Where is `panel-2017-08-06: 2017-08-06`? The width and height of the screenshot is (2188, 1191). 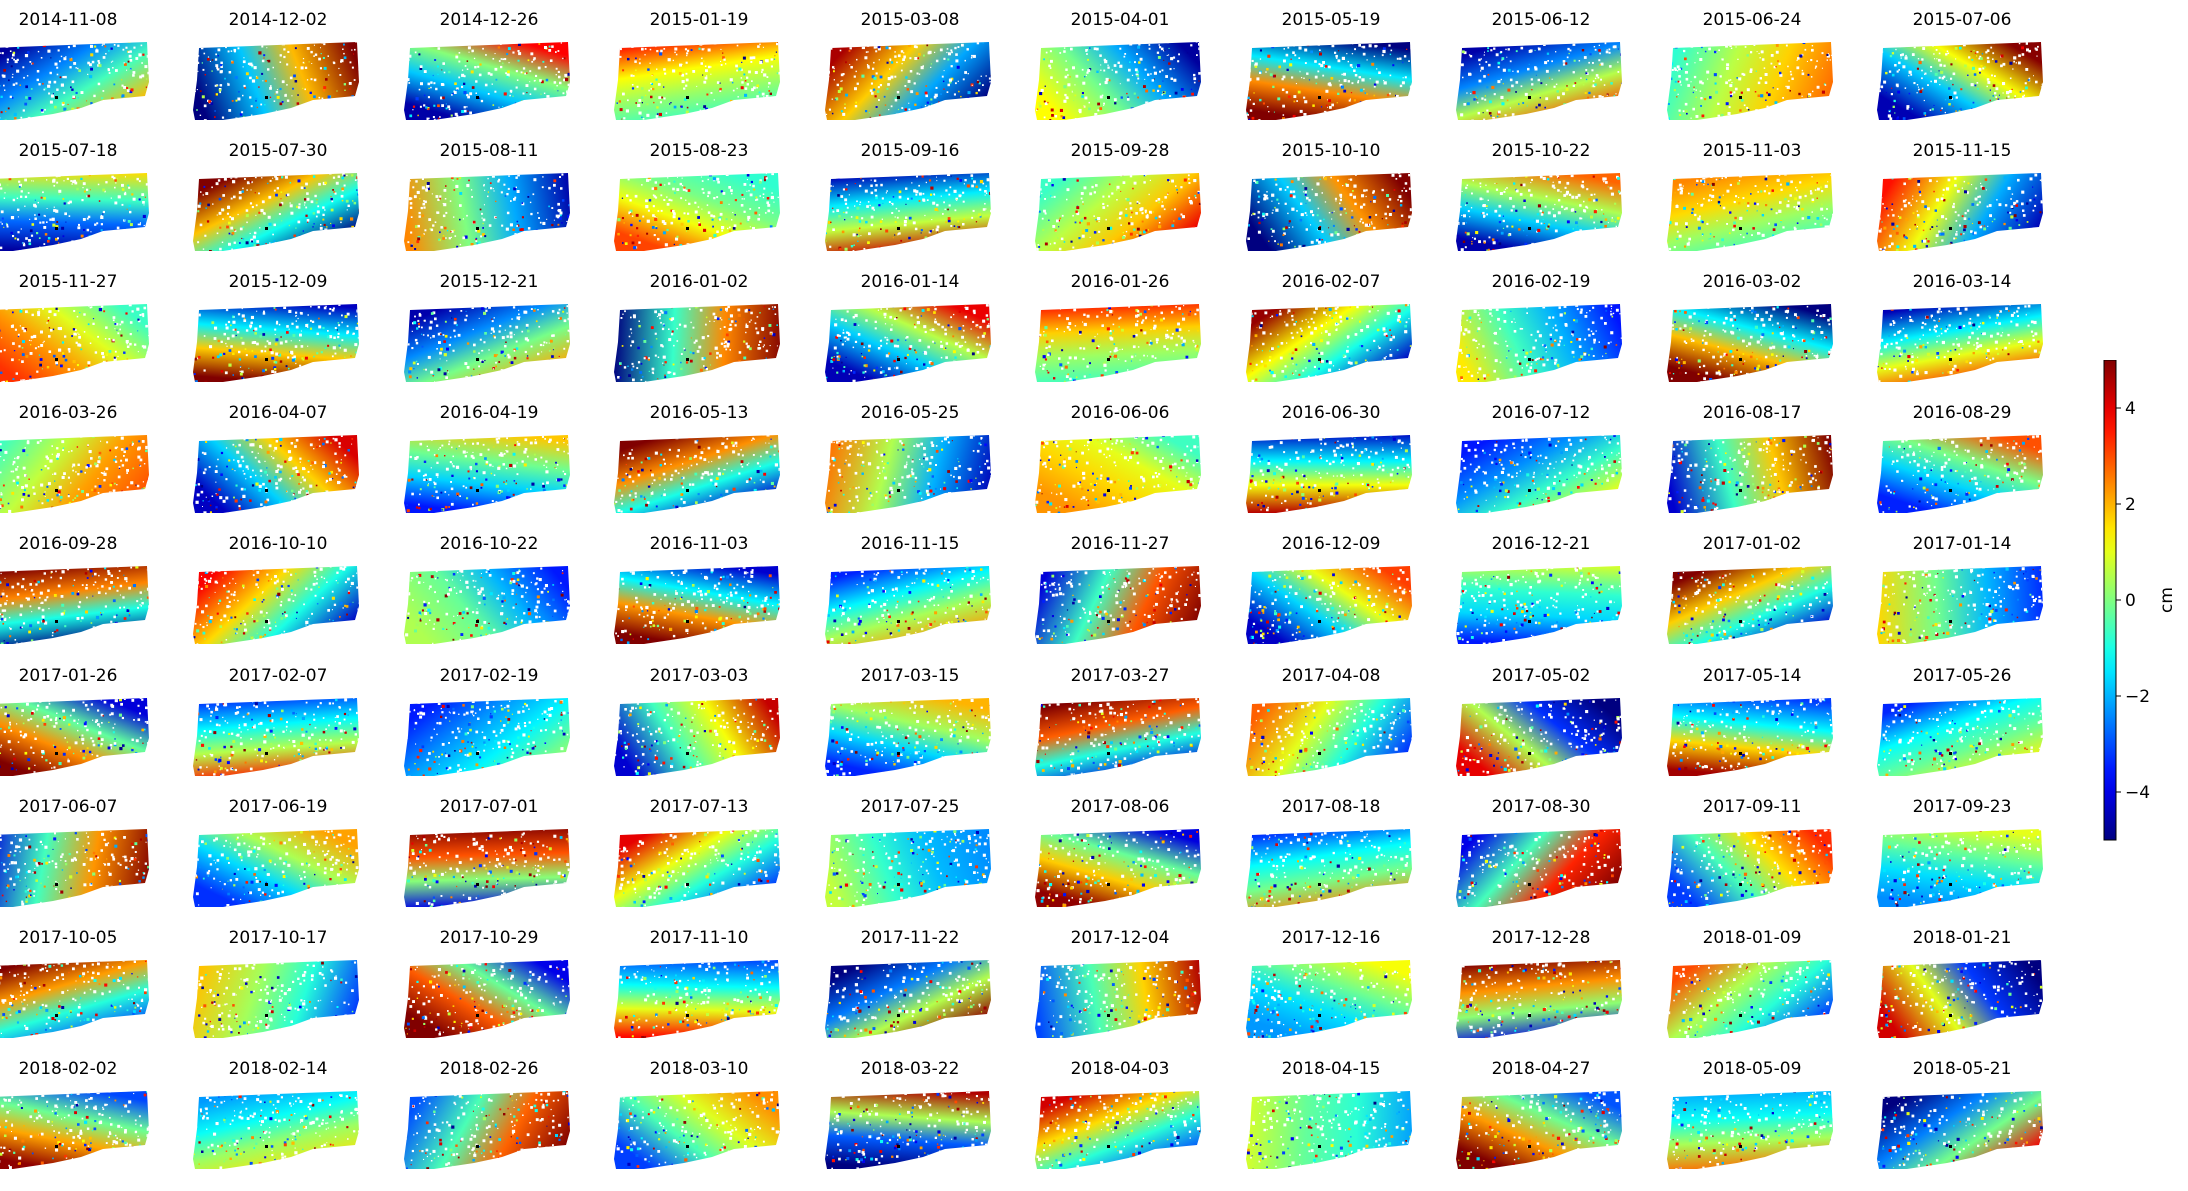 panel-2017-08-06: 2017-08-06 is located at coordinates (1120, 852).